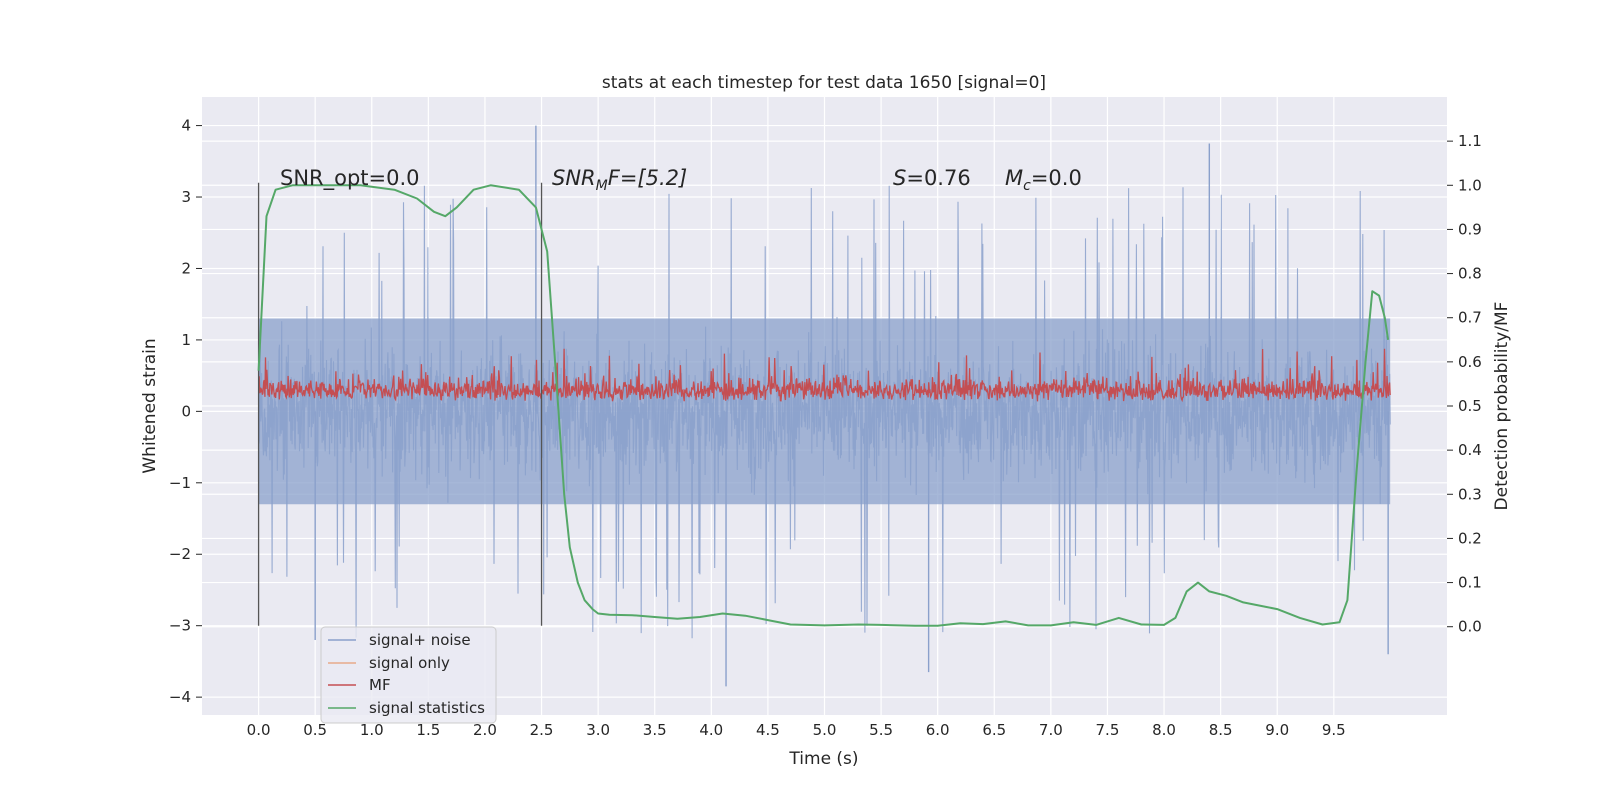 Image resolution: width=1600 pixels, height=800 pixels. What do you see at coordinates (1470, 583) in the screenshot?
I see `y-tick-label-right: 0.1` at bounding box center [1470, 583].